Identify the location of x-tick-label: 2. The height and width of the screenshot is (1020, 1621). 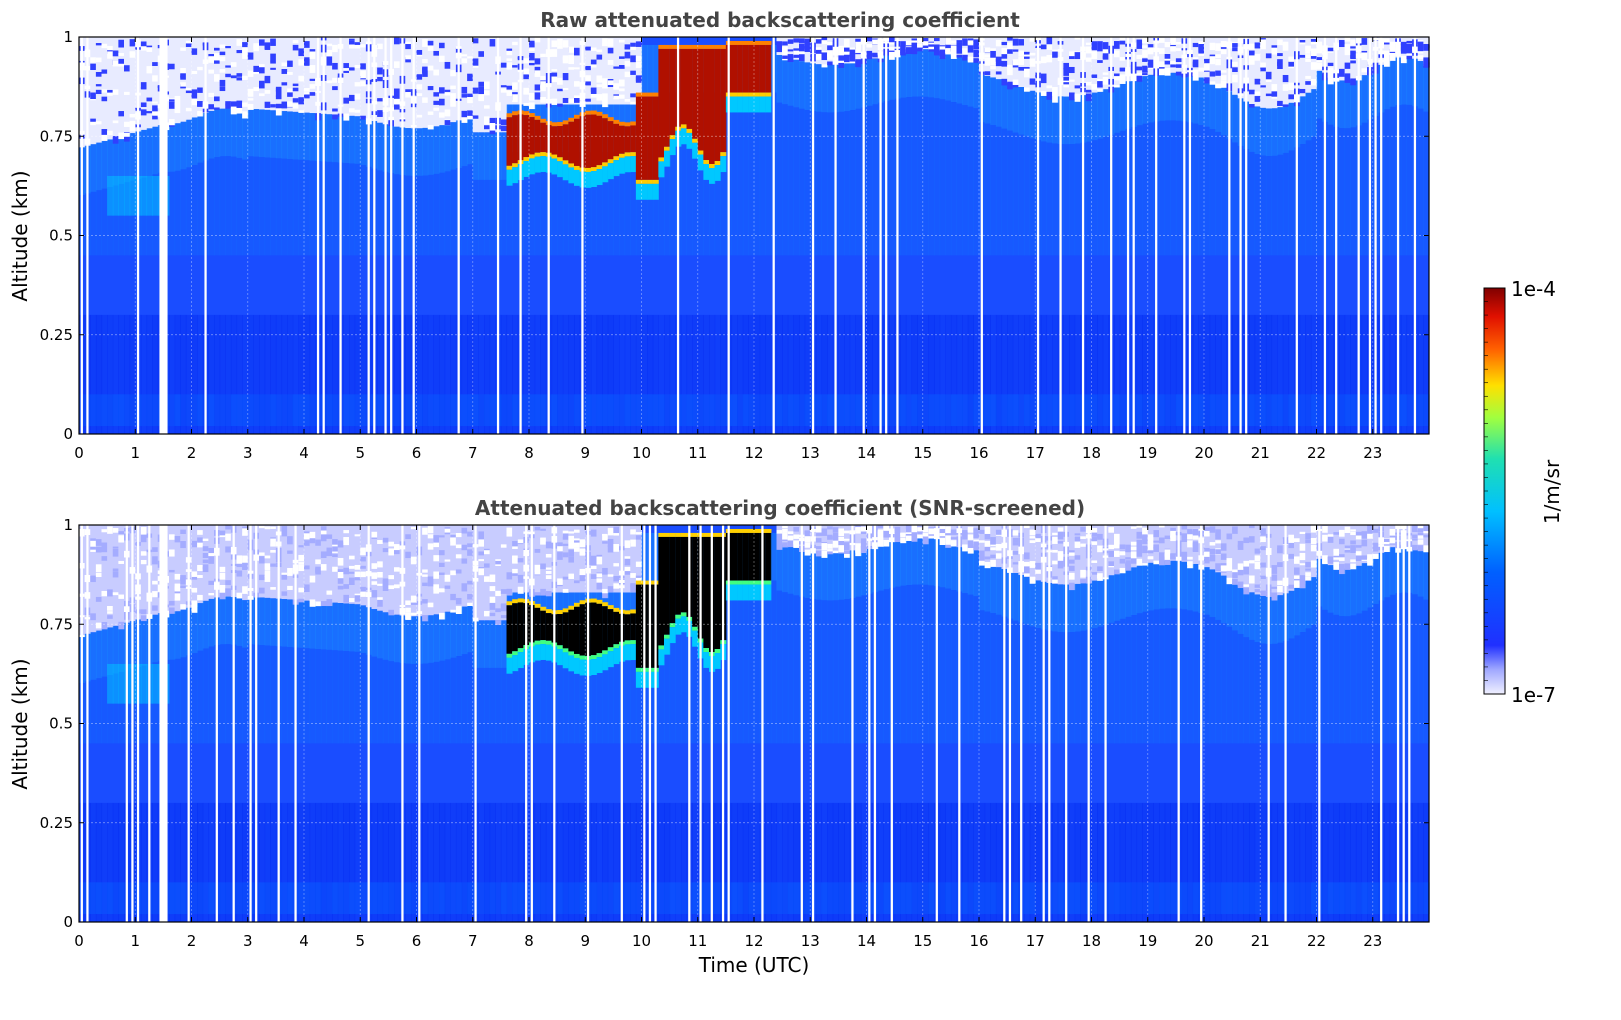
(192, 453).